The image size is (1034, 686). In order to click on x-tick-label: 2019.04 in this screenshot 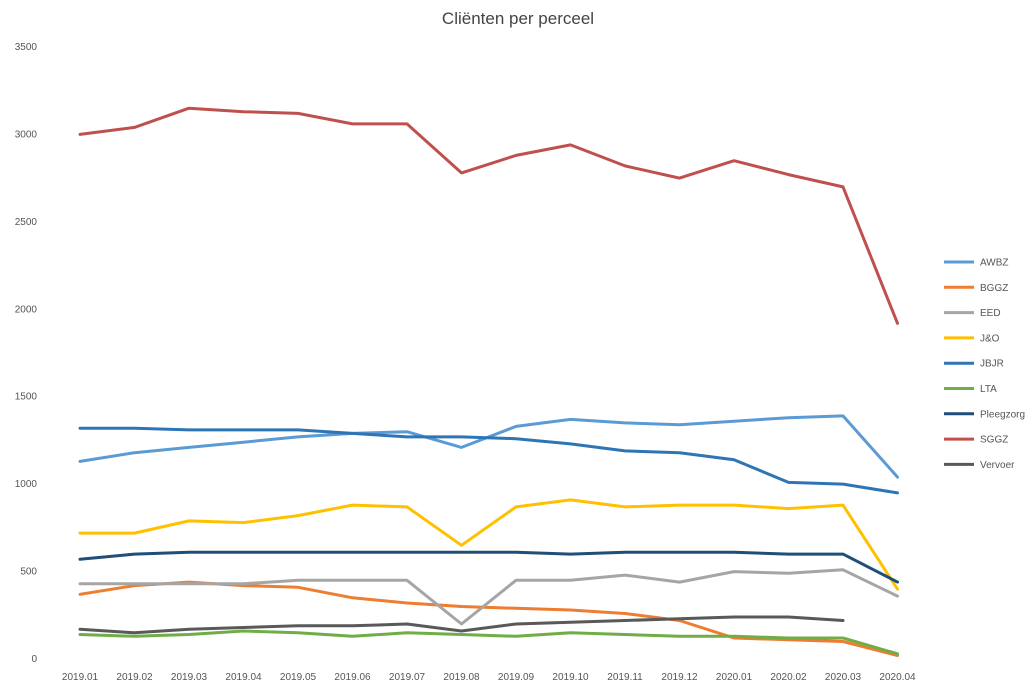, I will do `click(243, 677)`.